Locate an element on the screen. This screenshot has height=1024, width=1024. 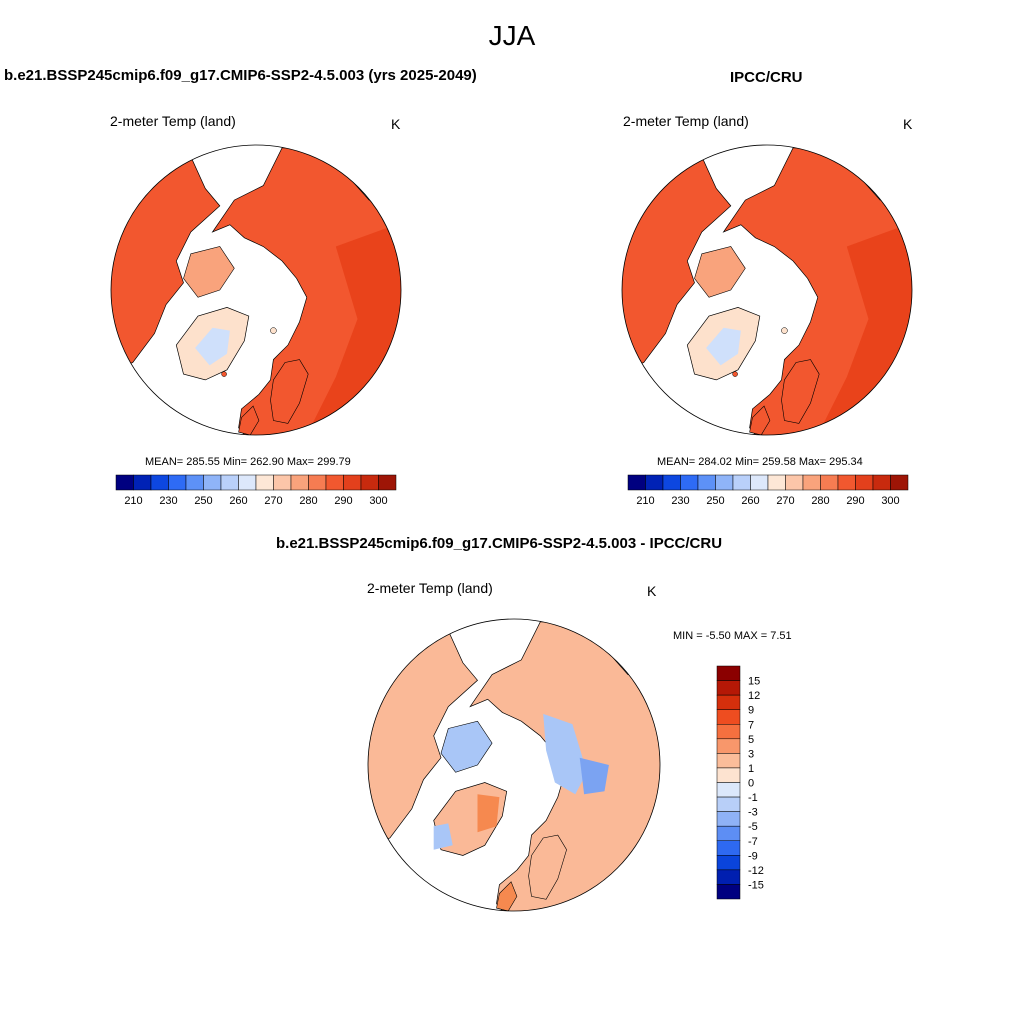
obs-map-boundary is located at coordinates (767, 290).